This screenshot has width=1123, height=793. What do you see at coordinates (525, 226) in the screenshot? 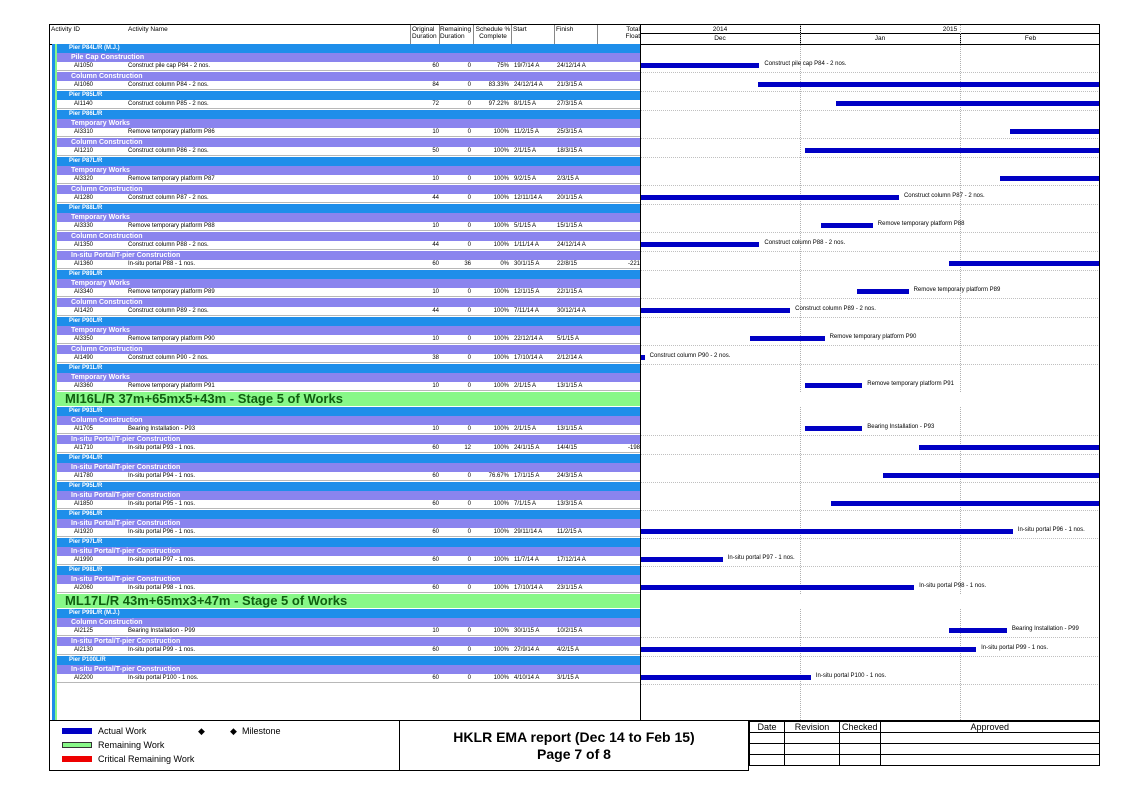
I see `start-date: 5/1/15 A` at bounding box center [525, 226].